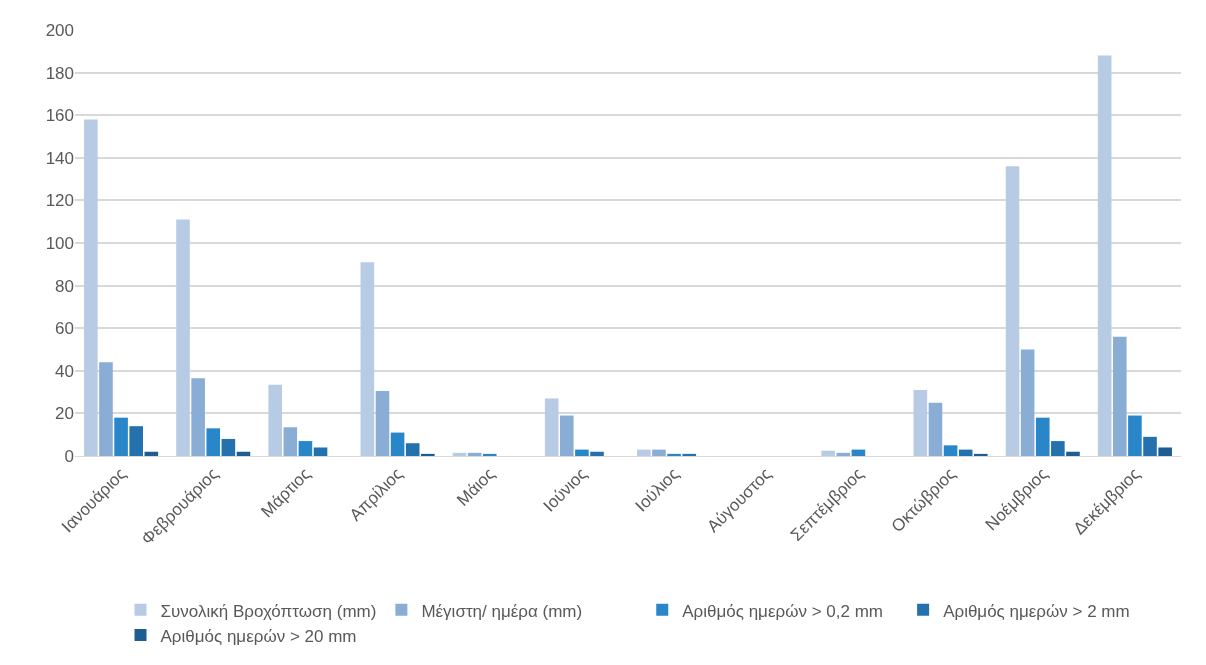 Image resolution: width=1206 pixels, height=665 pixels. Describe the element at coordinates (59, 116) in the screenshot. I see `y-tick-label: 160` at that location.